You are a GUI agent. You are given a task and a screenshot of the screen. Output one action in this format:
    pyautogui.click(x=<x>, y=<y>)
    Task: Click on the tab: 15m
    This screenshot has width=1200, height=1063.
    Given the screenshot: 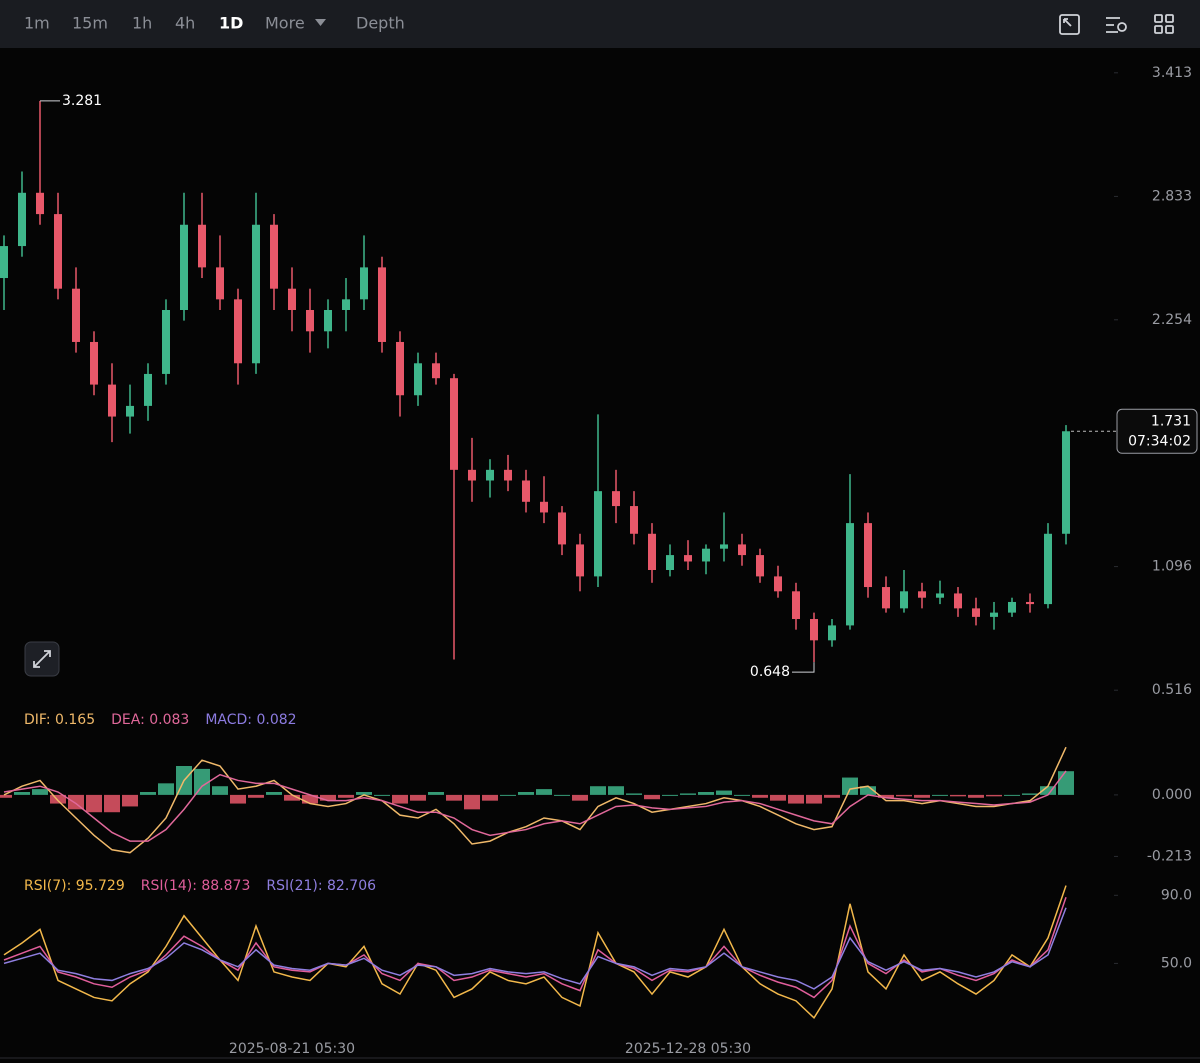 What is the action you would take?
    pyautogui.click(x=90, y=23)
    